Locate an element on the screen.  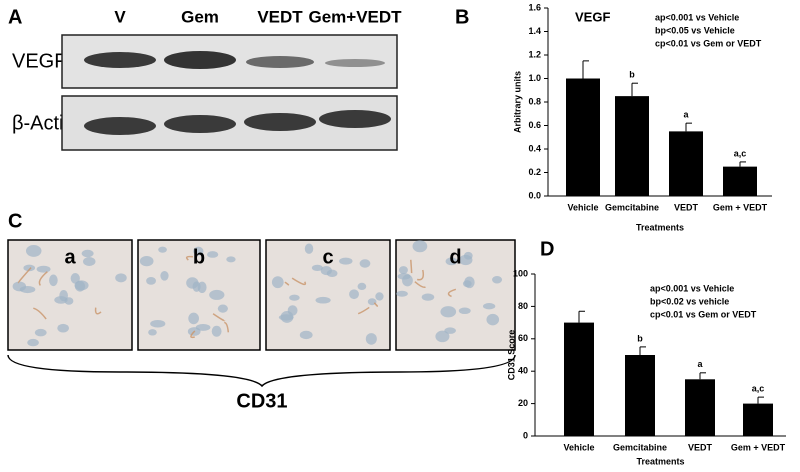
brace is located at coordinates (261, 371).